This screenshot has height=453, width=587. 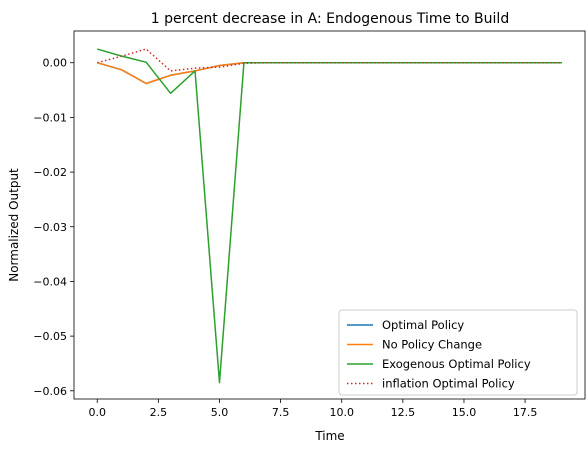 I want to click on x-tick-label: 7.5, so click(x=281, y=412).